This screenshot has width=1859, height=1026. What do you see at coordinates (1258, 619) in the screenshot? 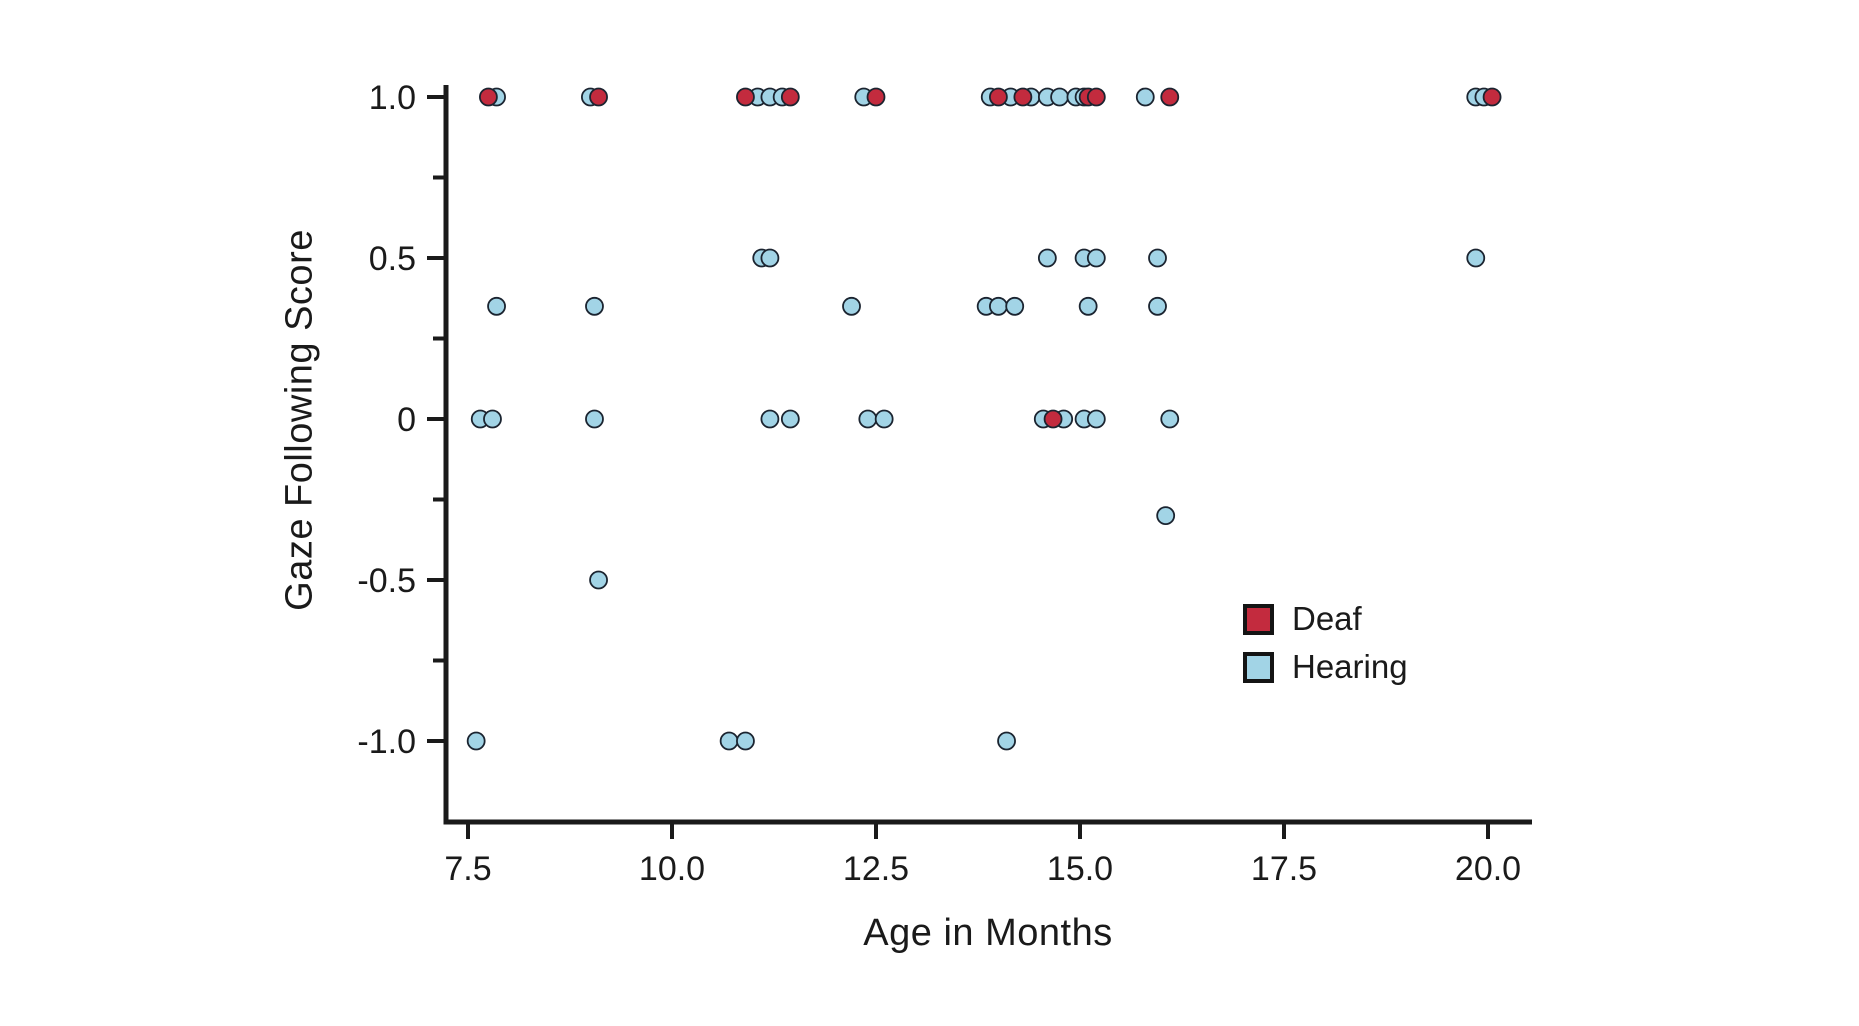
I see `deaf-swatch-icon` at bounding box center [1258, 619].